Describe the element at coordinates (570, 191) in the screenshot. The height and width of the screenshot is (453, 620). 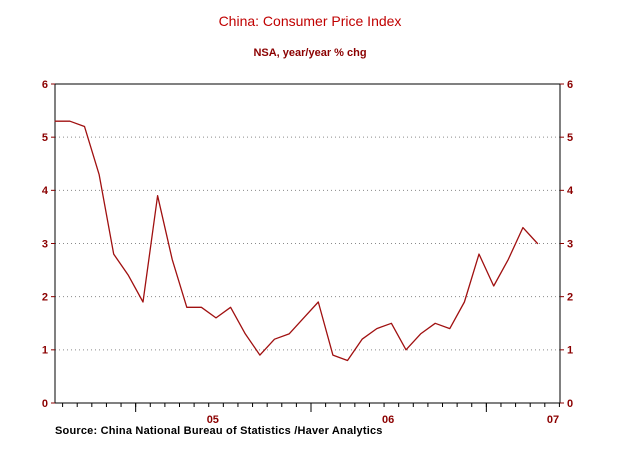
I see `y-tick-label-right: 4` at that location.